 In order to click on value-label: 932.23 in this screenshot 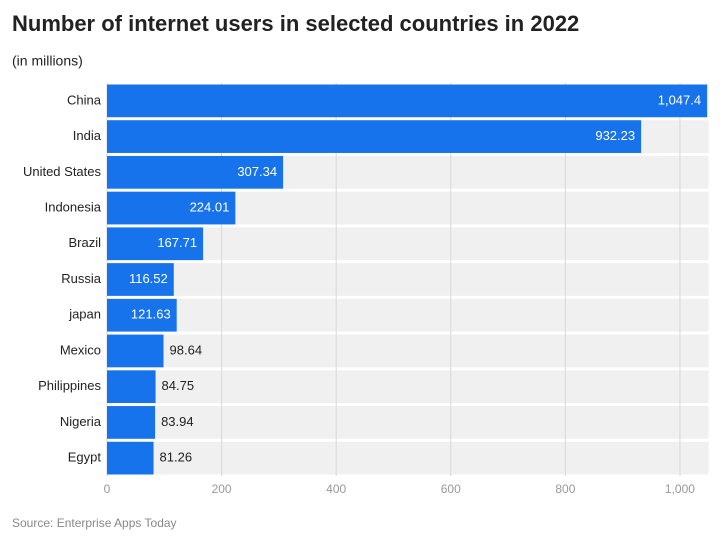, I will do `click(615, 135)`.